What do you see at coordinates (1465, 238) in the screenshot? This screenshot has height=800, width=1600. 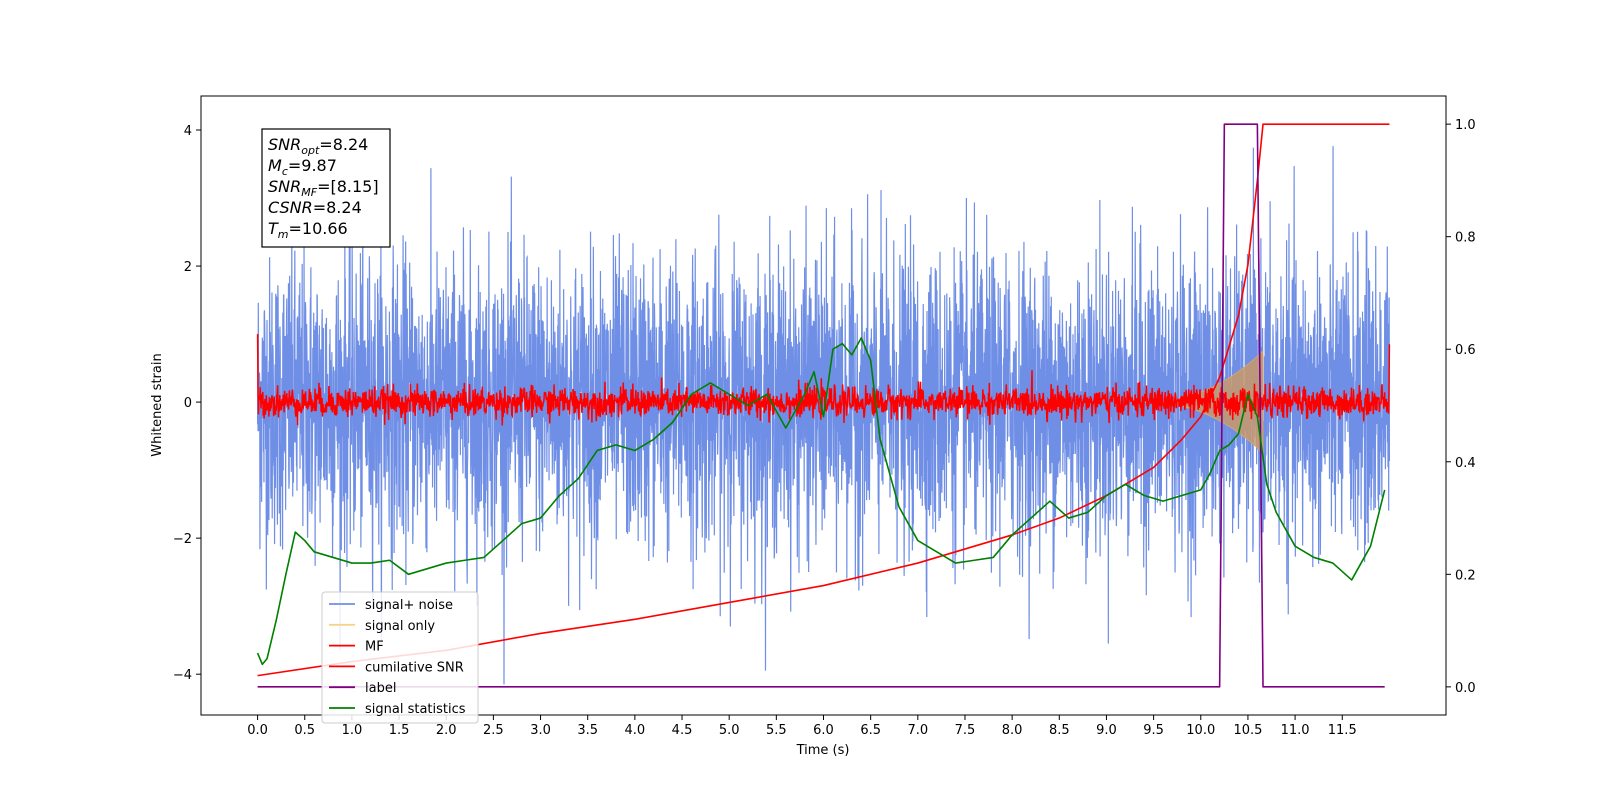 I see `y-right-tick-label: 0.8` at bounding box center [1465, 238].